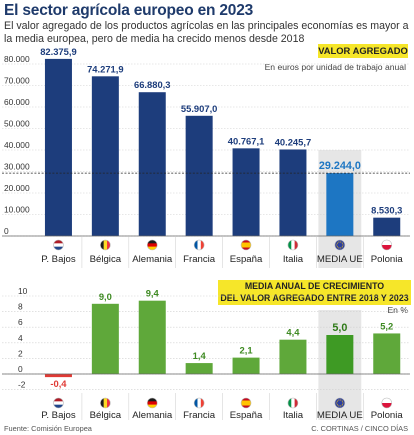  I want to click on va-category-label-media-ue: MEDIA UE, so click(340, 259).